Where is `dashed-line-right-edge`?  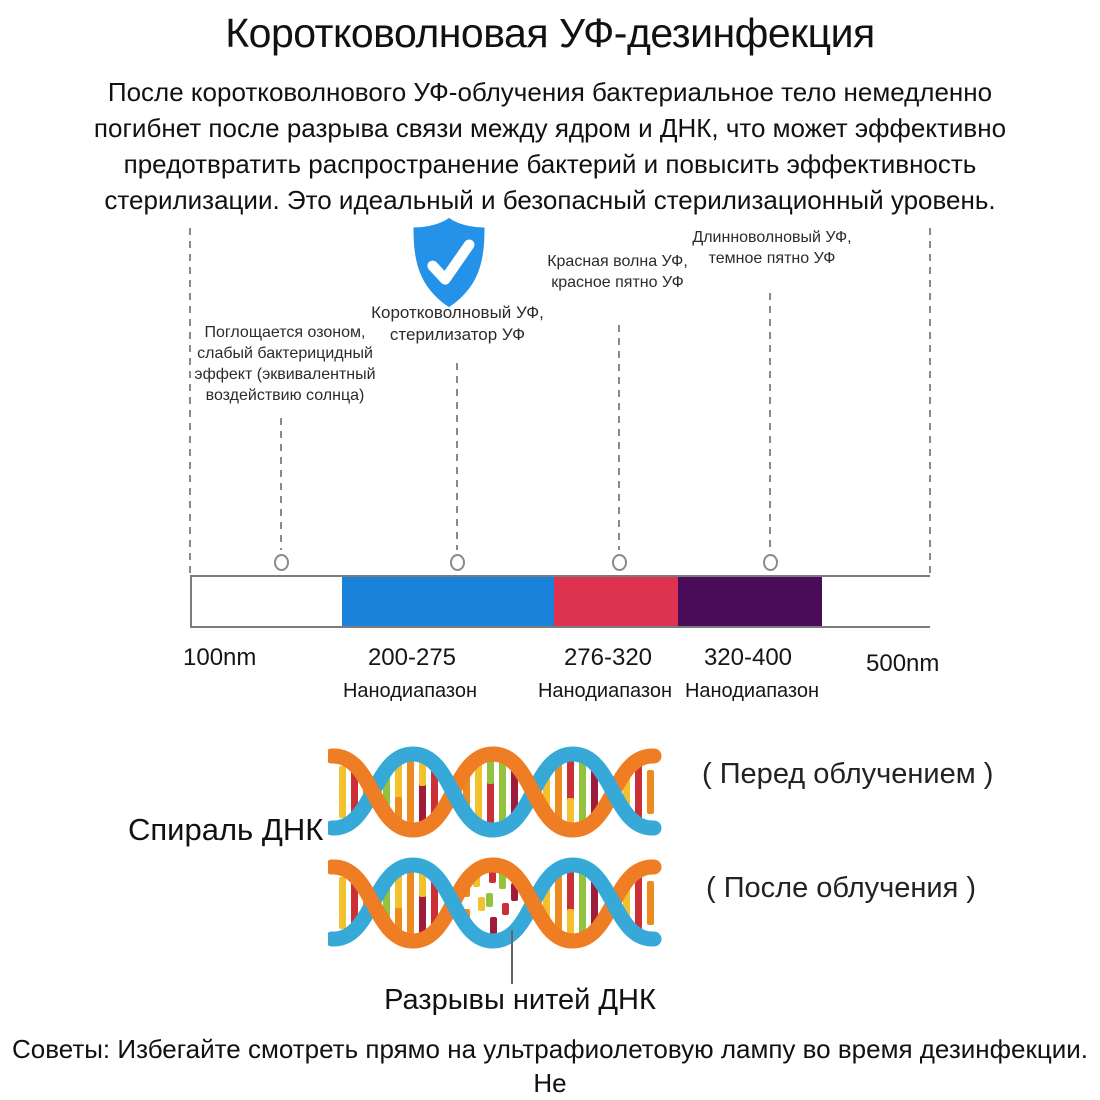
dashed-line-right-edge is located at coordinates (930, 400).